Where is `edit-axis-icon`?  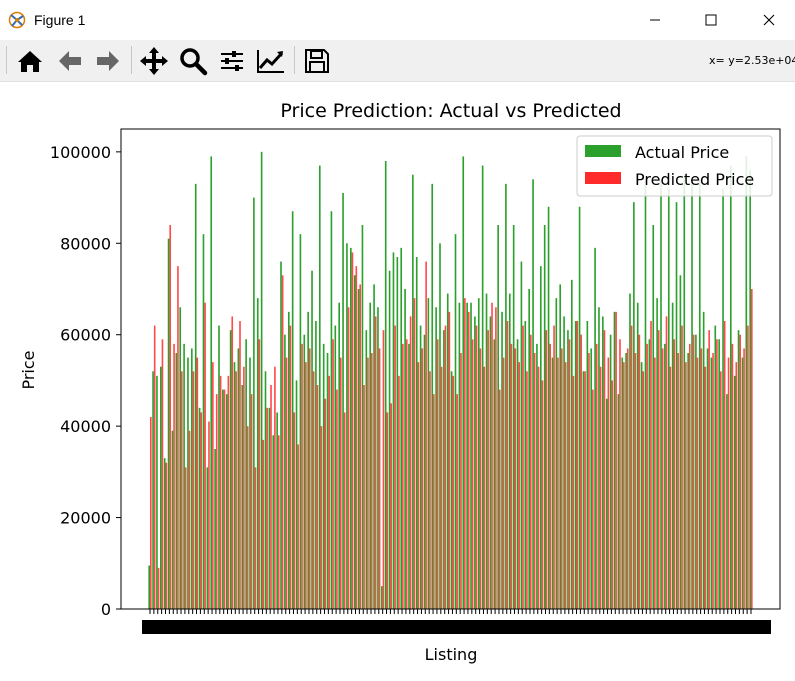 edit-axis-icon is located at coordinates (270, 61).